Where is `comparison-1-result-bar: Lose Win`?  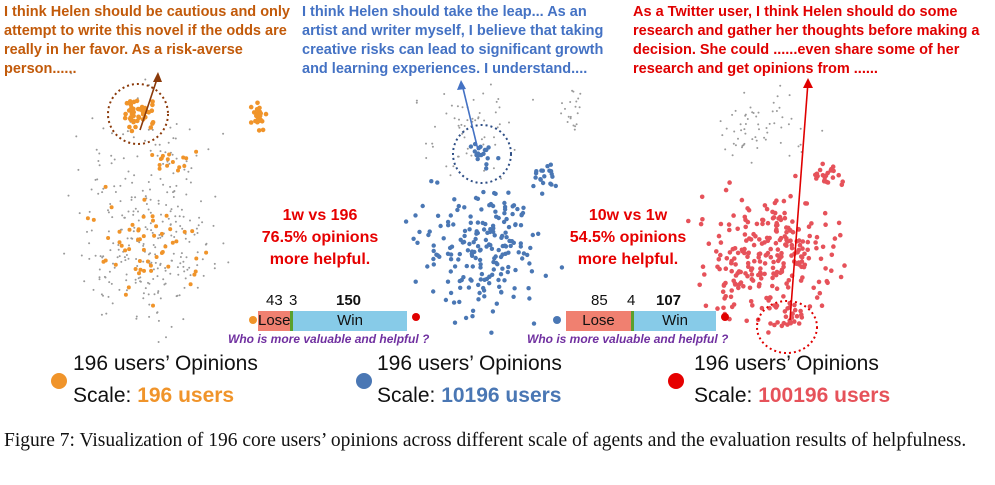 comparison-1-result-bar: Lose Win is located at coordinates (332, 321).